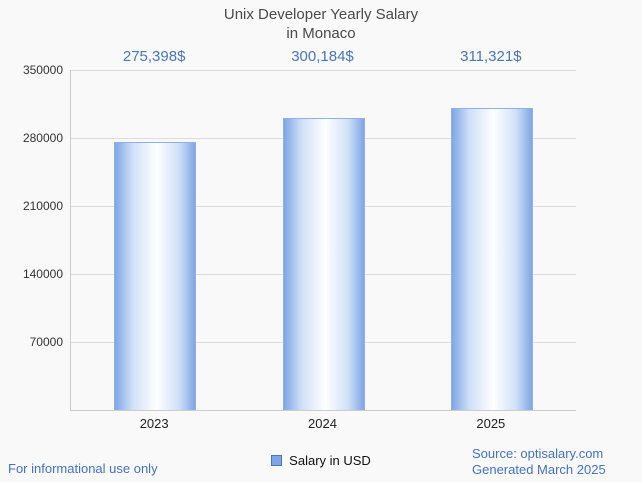 Image resolution: width=642 pixels, height=482 pixels. Describe the element at coordinates (277, 460) in the screenshot. I see `legend-swatch-icon` at that location.